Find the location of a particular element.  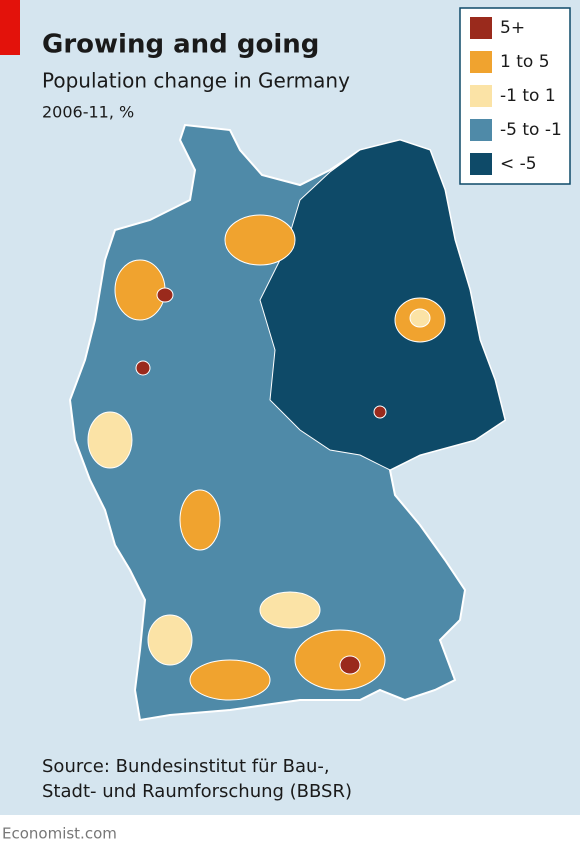

subtitle: Population change in Germany is located at coordinates (196, 81).